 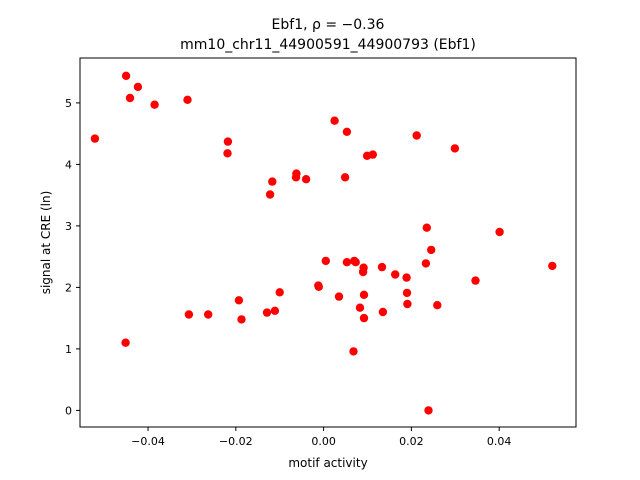 I want to click on y-axis-ticks: 0 1 2 3 4 5, so click(x=72, y=257).